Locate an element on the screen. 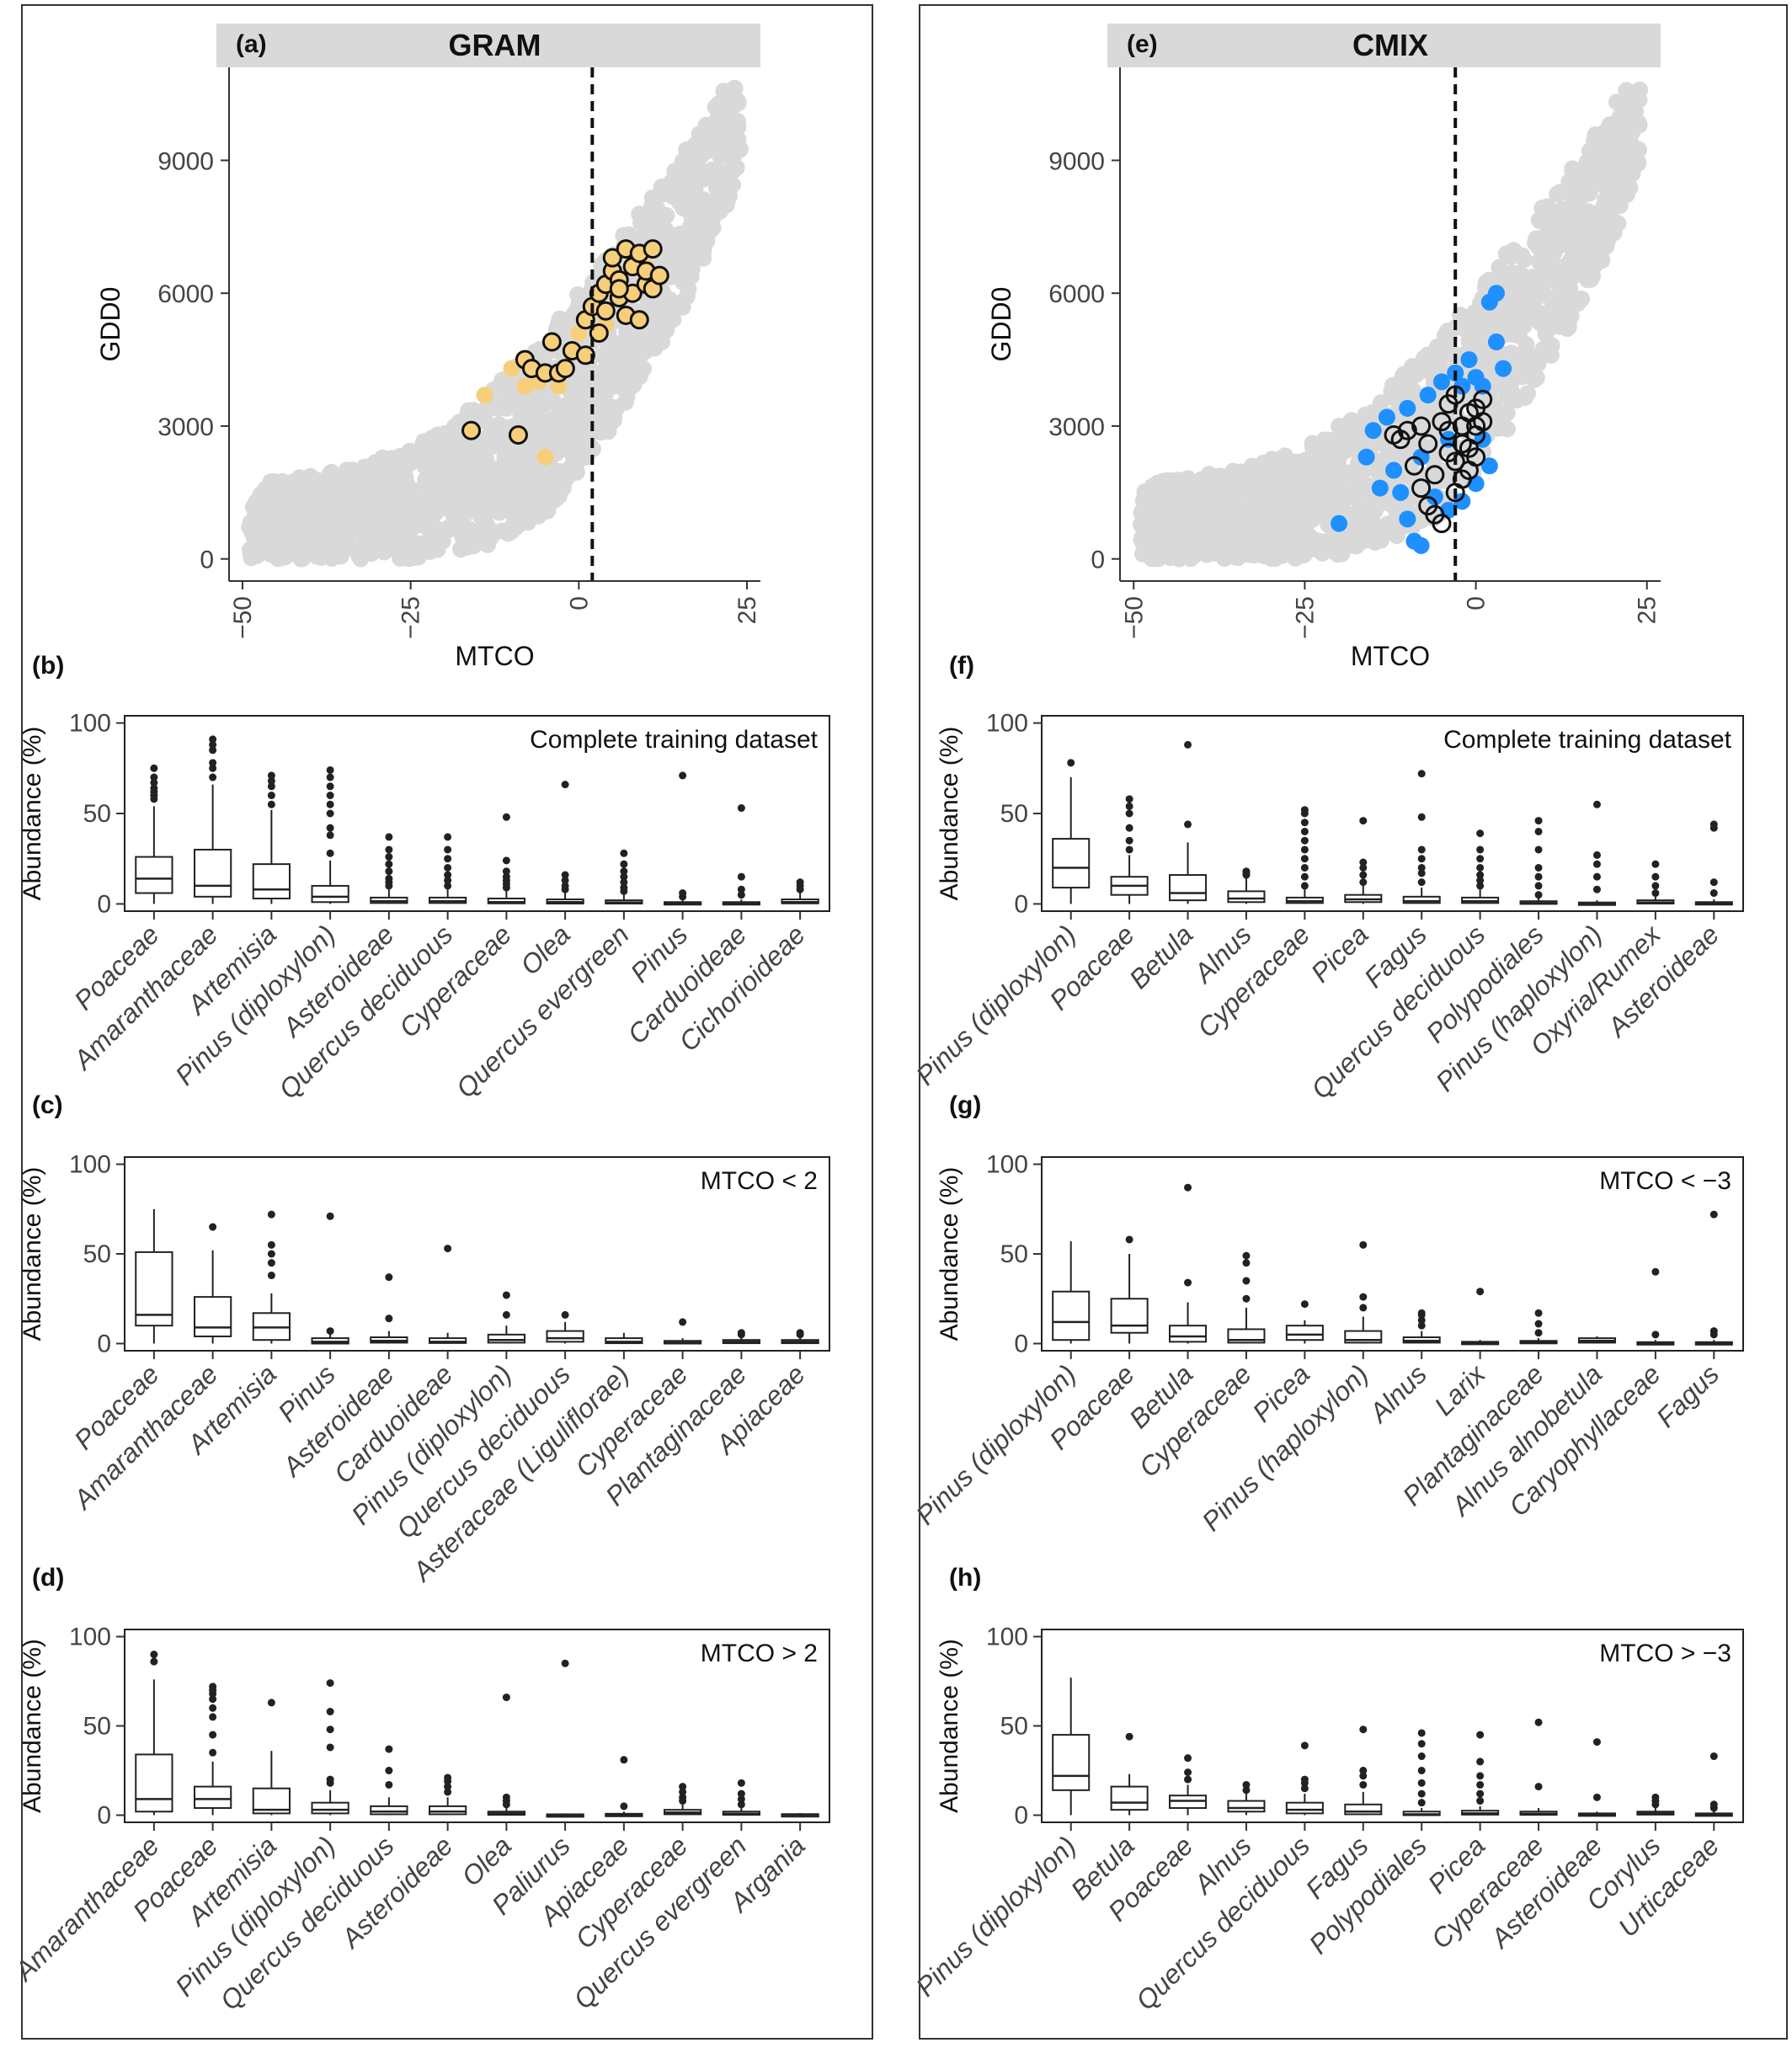  background-points is located at coordinates (495, 323).